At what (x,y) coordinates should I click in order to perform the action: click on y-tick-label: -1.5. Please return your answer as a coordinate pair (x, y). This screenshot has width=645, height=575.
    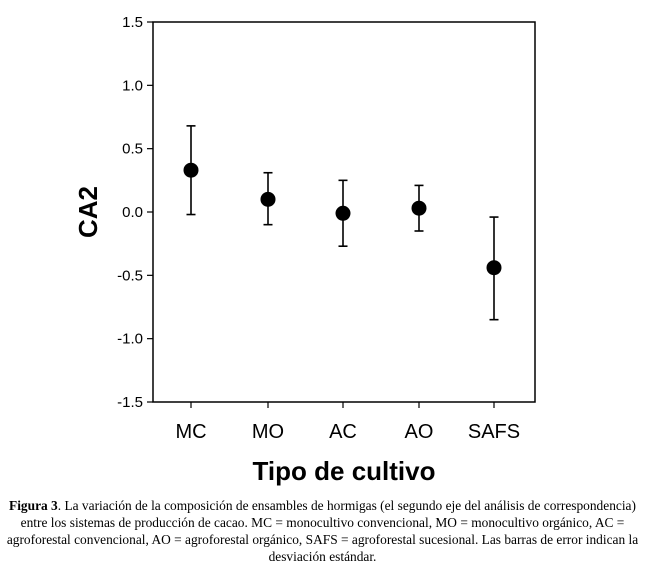
    Looking at the image, I should click on (130, 402).